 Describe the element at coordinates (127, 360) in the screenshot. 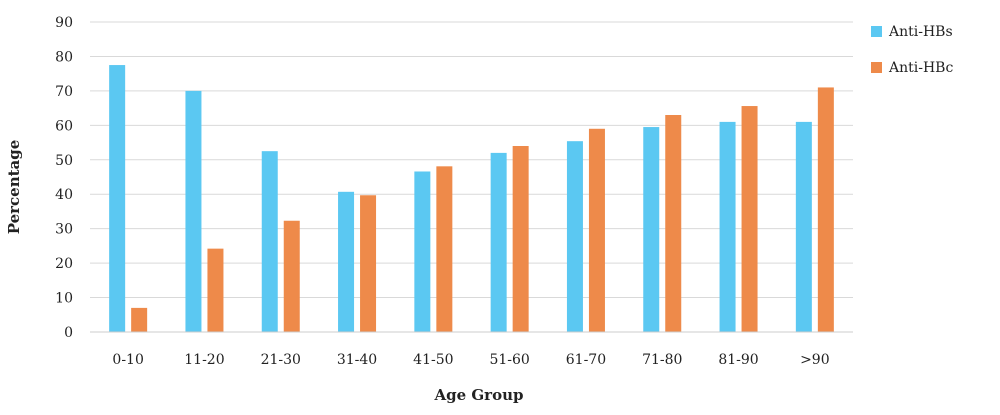

I see `x-tick-label: 0-10` at that location.